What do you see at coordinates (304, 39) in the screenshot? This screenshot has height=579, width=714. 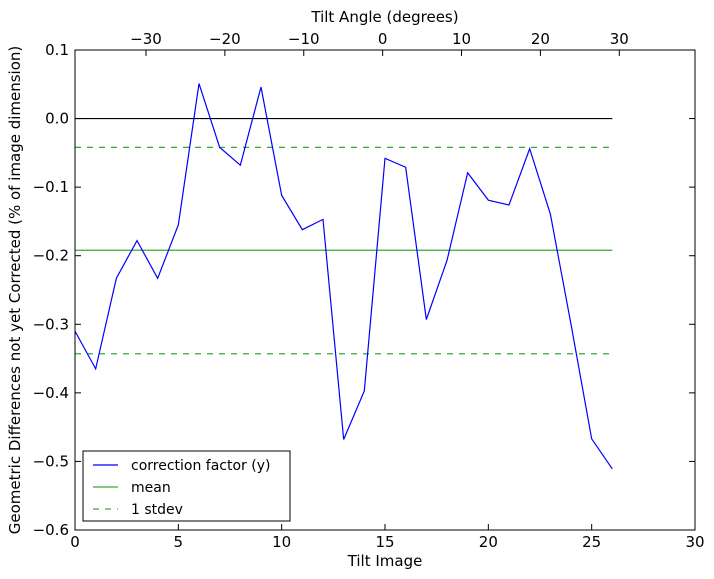 I see `top-tick-label: −10` at bounding box center [304, 39].